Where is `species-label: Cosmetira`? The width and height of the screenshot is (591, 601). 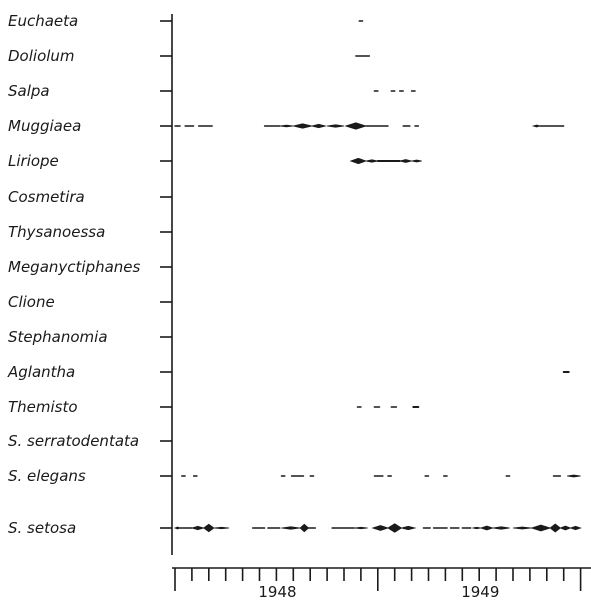 species-label: Cosmetira is located at coordinates (46, 197).